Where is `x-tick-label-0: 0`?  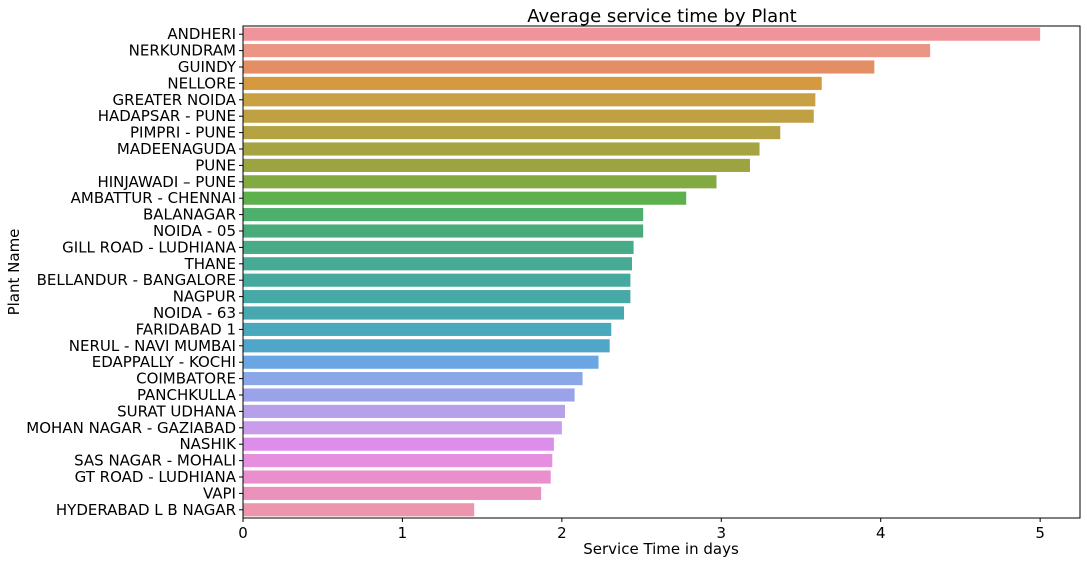 x-tick-label-0: 0 is located at coordinates (243, 533).